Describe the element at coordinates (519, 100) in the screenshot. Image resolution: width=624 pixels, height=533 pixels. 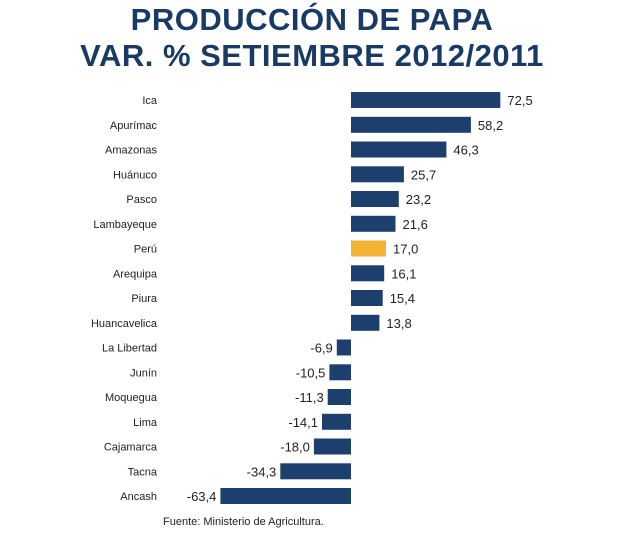
I see `value-label: 72,5` at that location.